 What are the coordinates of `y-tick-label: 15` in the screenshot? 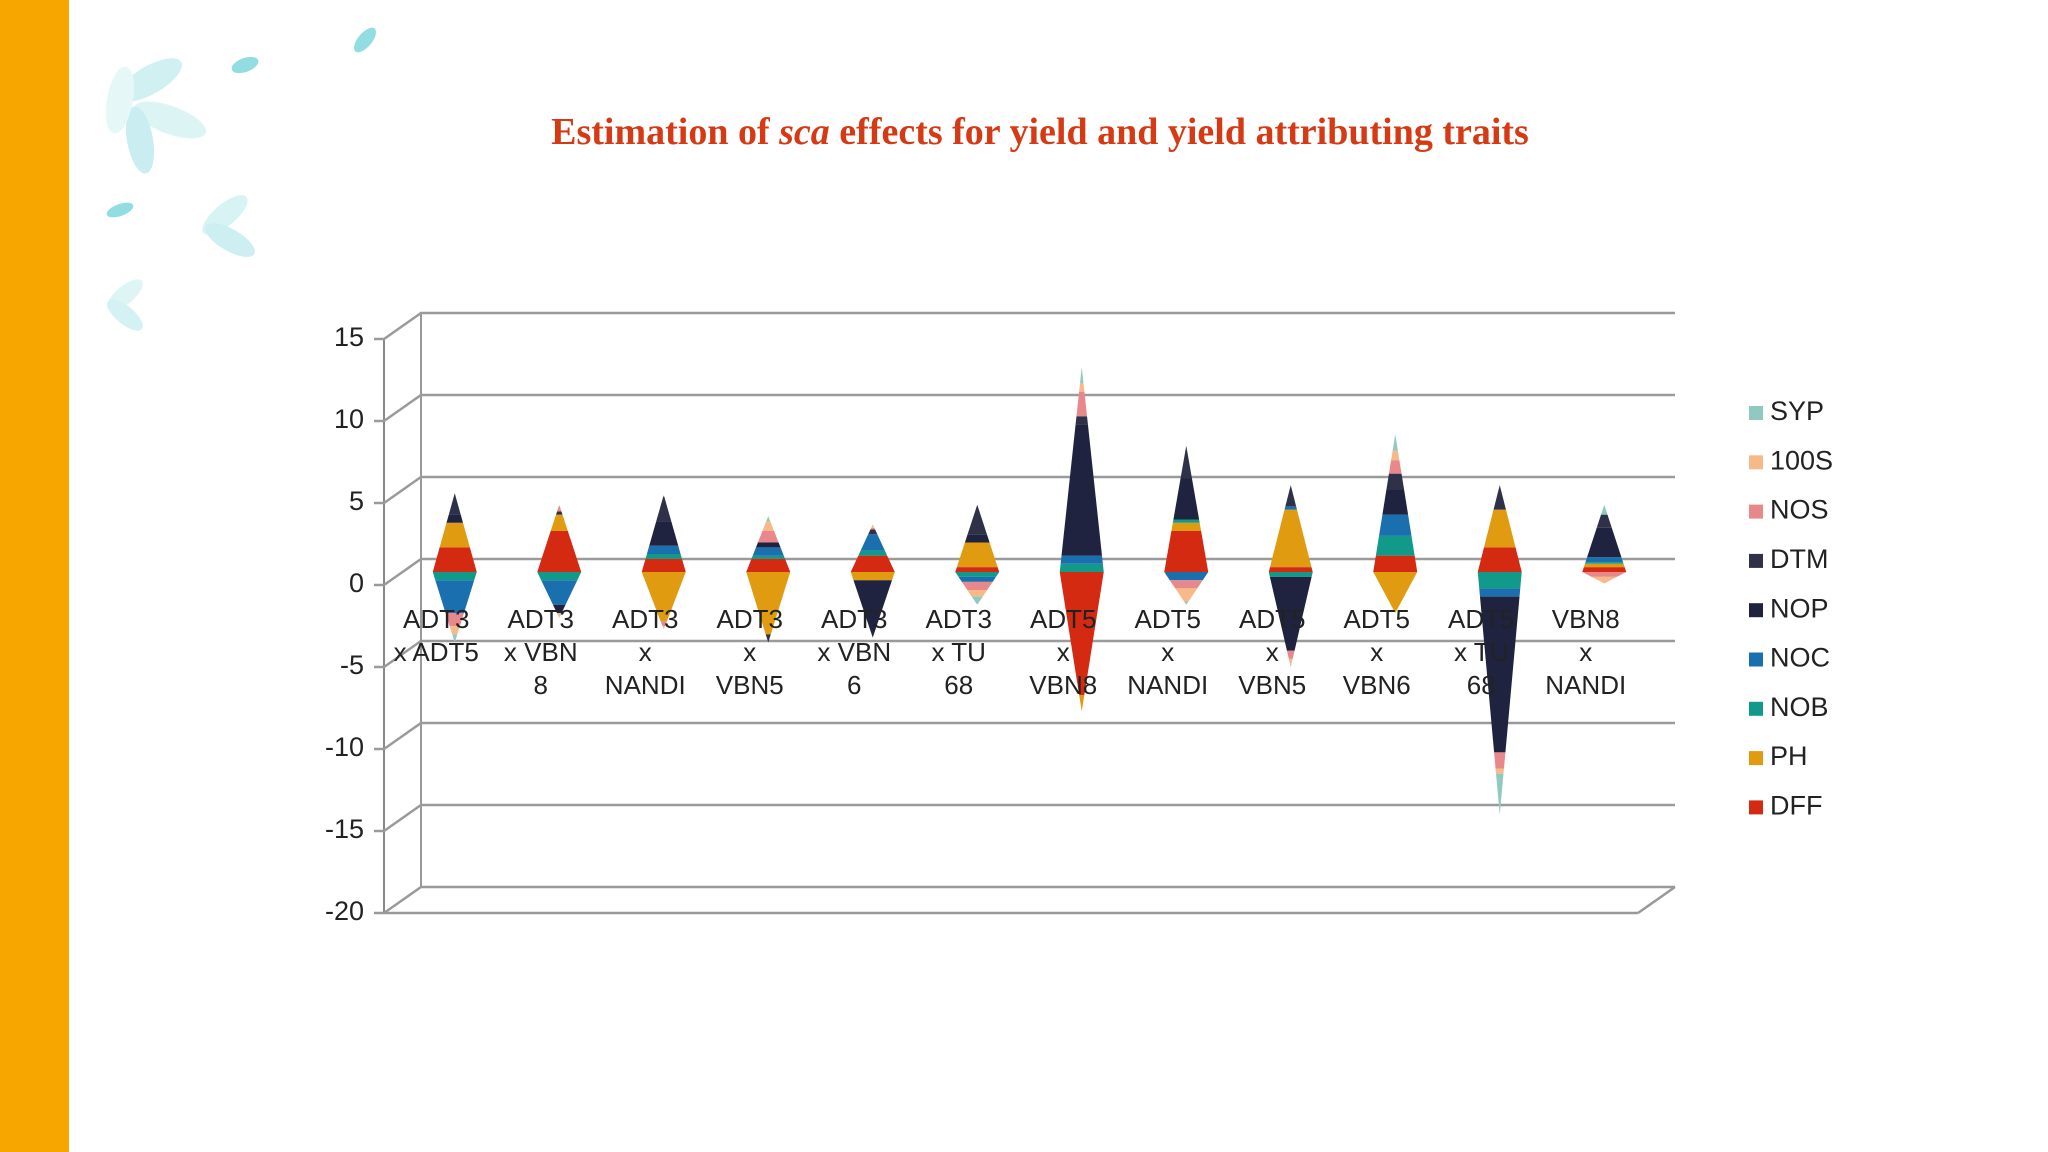 It's located at (349, 337).